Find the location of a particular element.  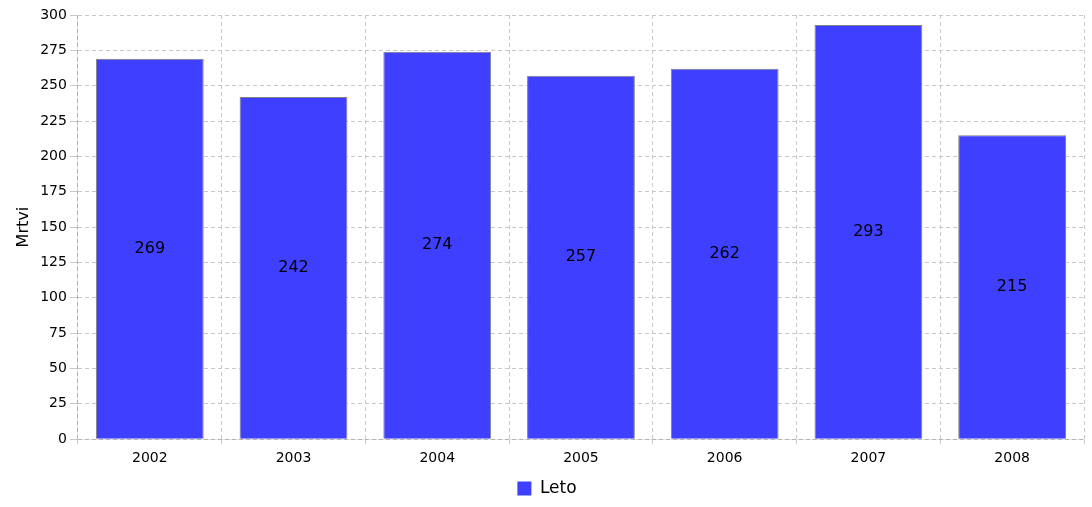

y-tick-label: 200 is located at coordinates (53, 155).